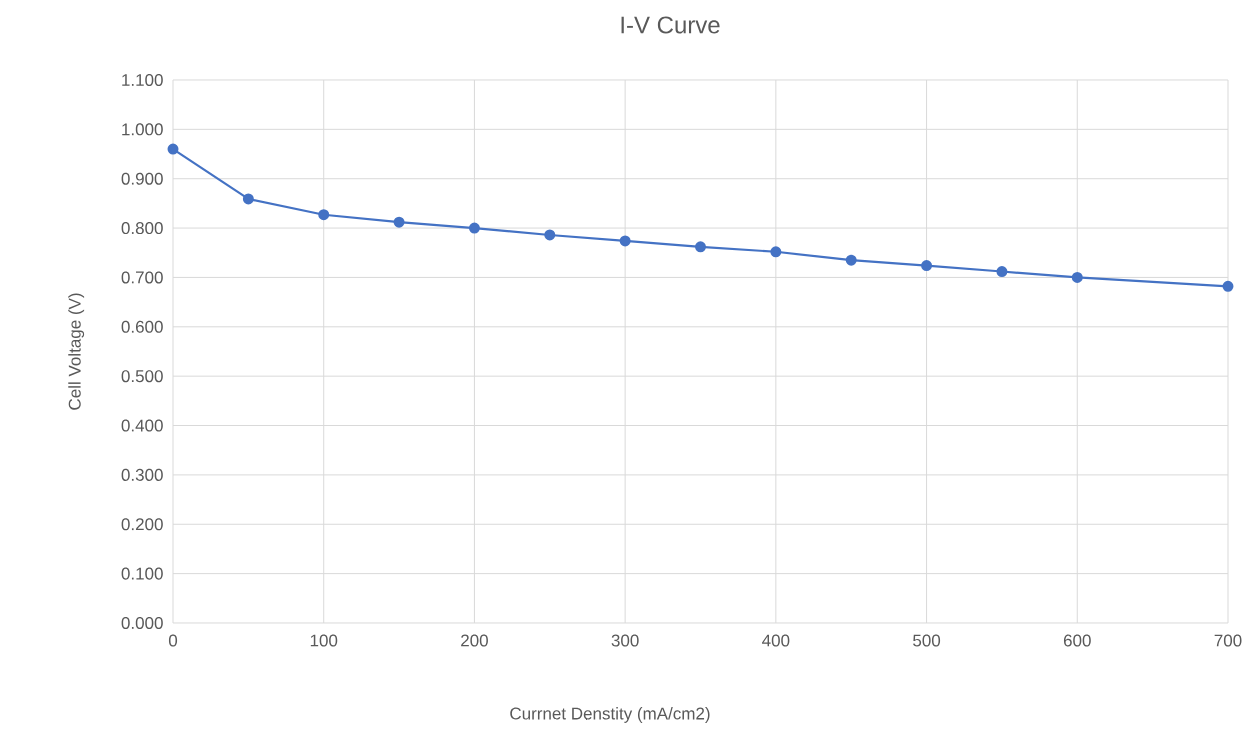  I want to click on y-tick-label: 0.800, so click(142, 228).